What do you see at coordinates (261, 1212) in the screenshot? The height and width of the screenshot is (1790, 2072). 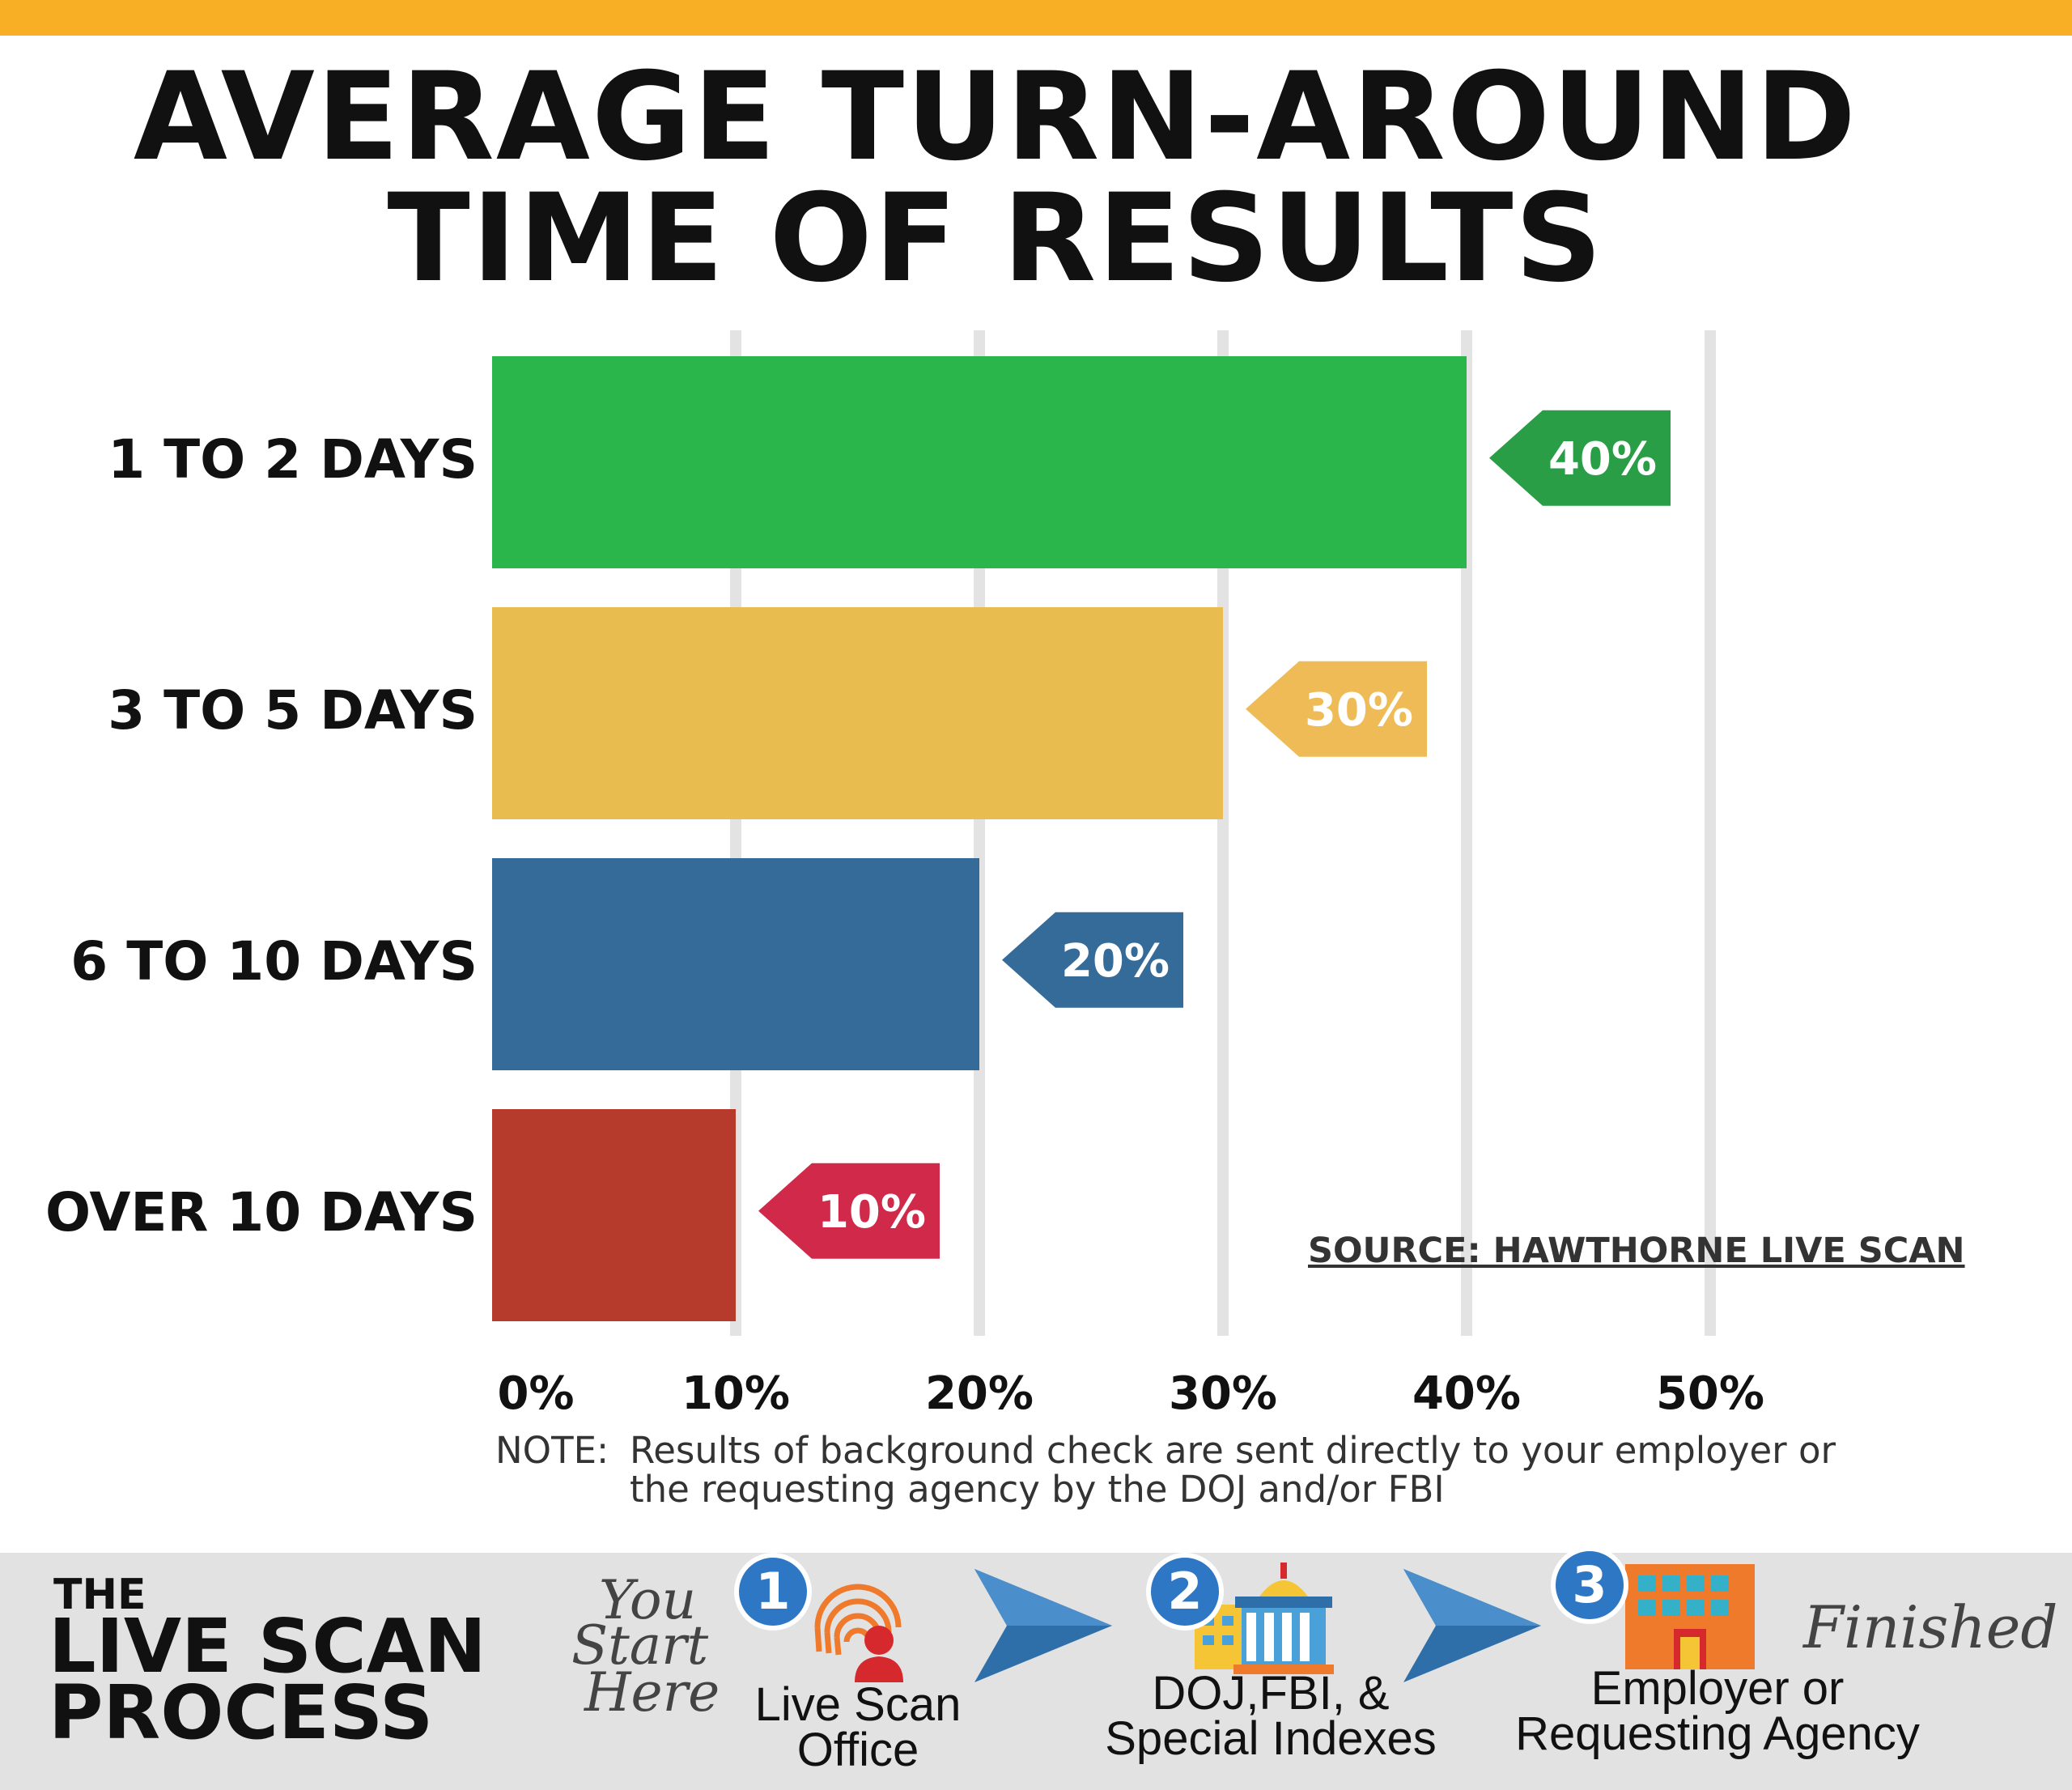 I see `category-label-4: OVER 10 DAYS` at bounding box center [261, 1212].